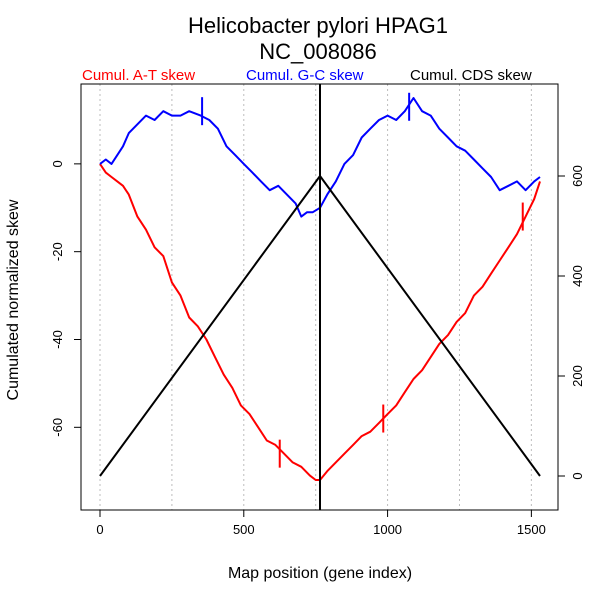 The height and width of the screenshot is (600, 600). Describe the element at coordinates (577, 176) in the screenshot. I see `y2-tick-label-3: 600` at that location.